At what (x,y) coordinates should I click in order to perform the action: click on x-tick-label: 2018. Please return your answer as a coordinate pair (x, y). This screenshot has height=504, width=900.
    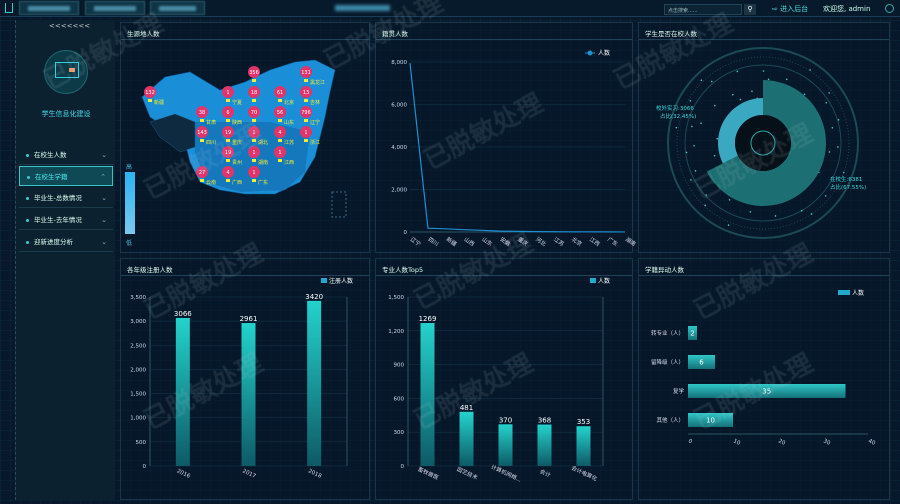
    Looking at the image, I should click on (315, 474).